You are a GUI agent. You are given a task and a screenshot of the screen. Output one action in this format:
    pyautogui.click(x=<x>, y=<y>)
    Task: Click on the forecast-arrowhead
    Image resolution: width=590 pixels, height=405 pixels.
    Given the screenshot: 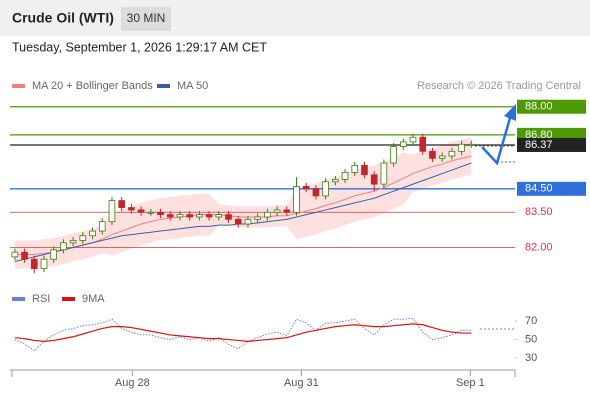 What is the action you would take?
    pyautogui.click(x=510, y=112)
    